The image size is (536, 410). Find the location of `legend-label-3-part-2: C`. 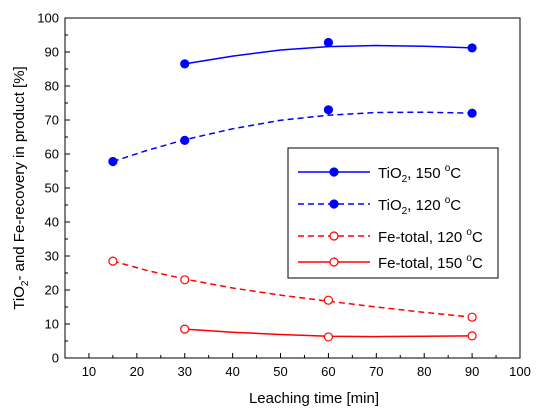

legend-label-3-part-2: C is located at coordinates (477, 237).